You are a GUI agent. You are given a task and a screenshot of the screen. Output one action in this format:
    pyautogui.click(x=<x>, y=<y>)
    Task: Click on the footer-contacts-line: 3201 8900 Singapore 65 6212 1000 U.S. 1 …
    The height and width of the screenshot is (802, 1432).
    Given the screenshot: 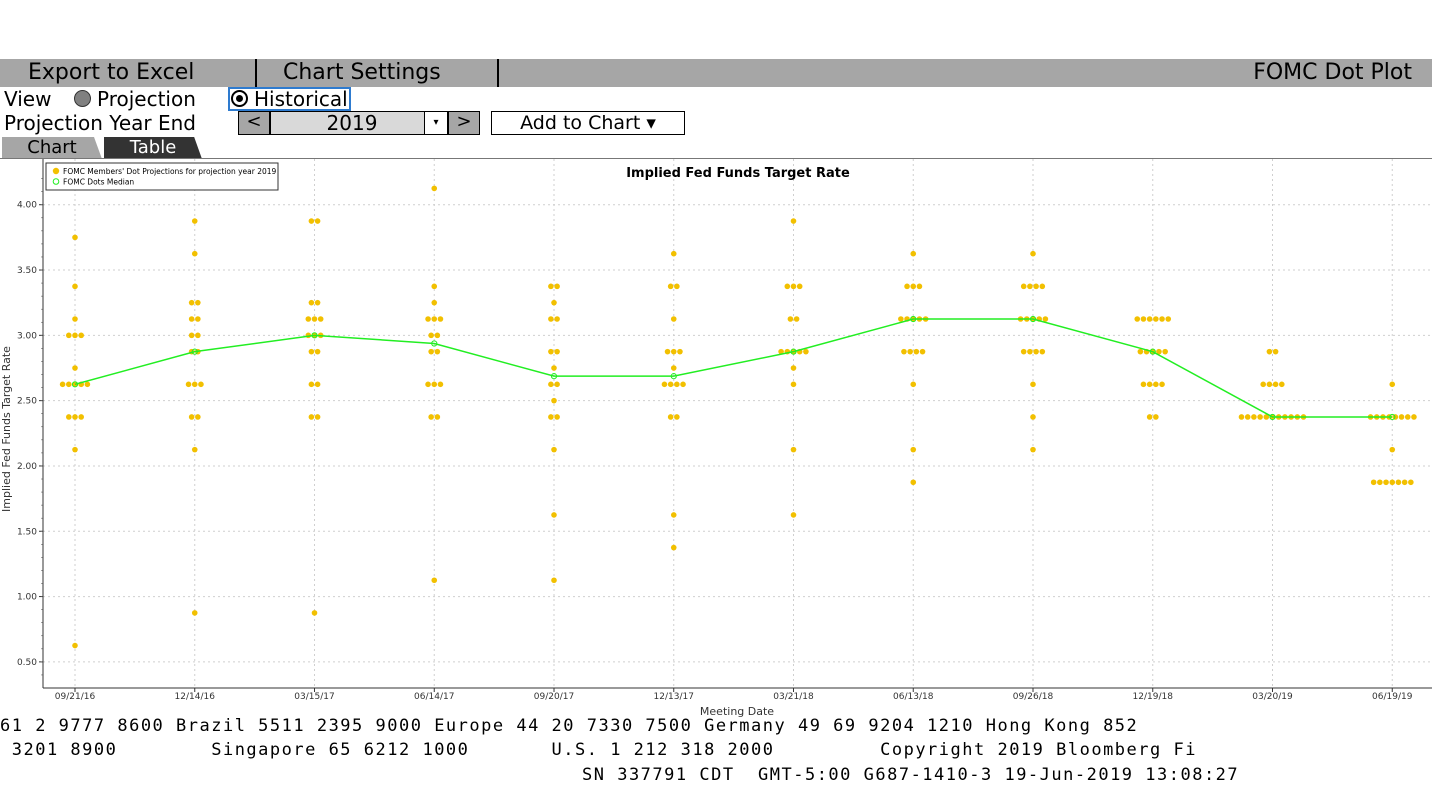 What is the action you would take?
    pyautogui.click(x=598, y=750)
    